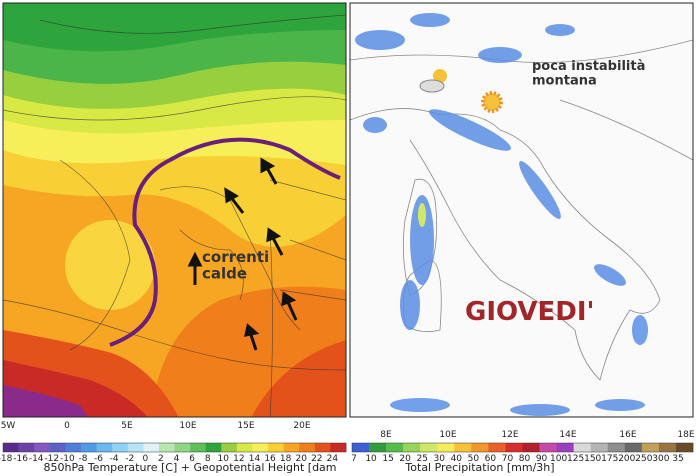 Image resolution: width=696 pixels, height=476 pixels. What do you see at coordinates (36, 459) in the screenshot?
I see `colorbar-label: -14` at bounding box center [36, 459].